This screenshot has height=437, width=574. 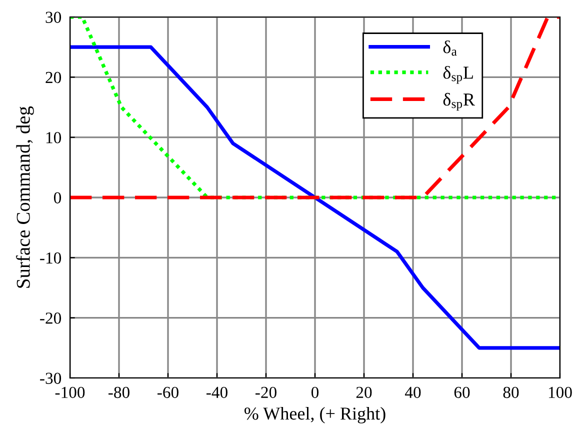 I want to click on y-tick-label: 10, so click(x=54, y=138).